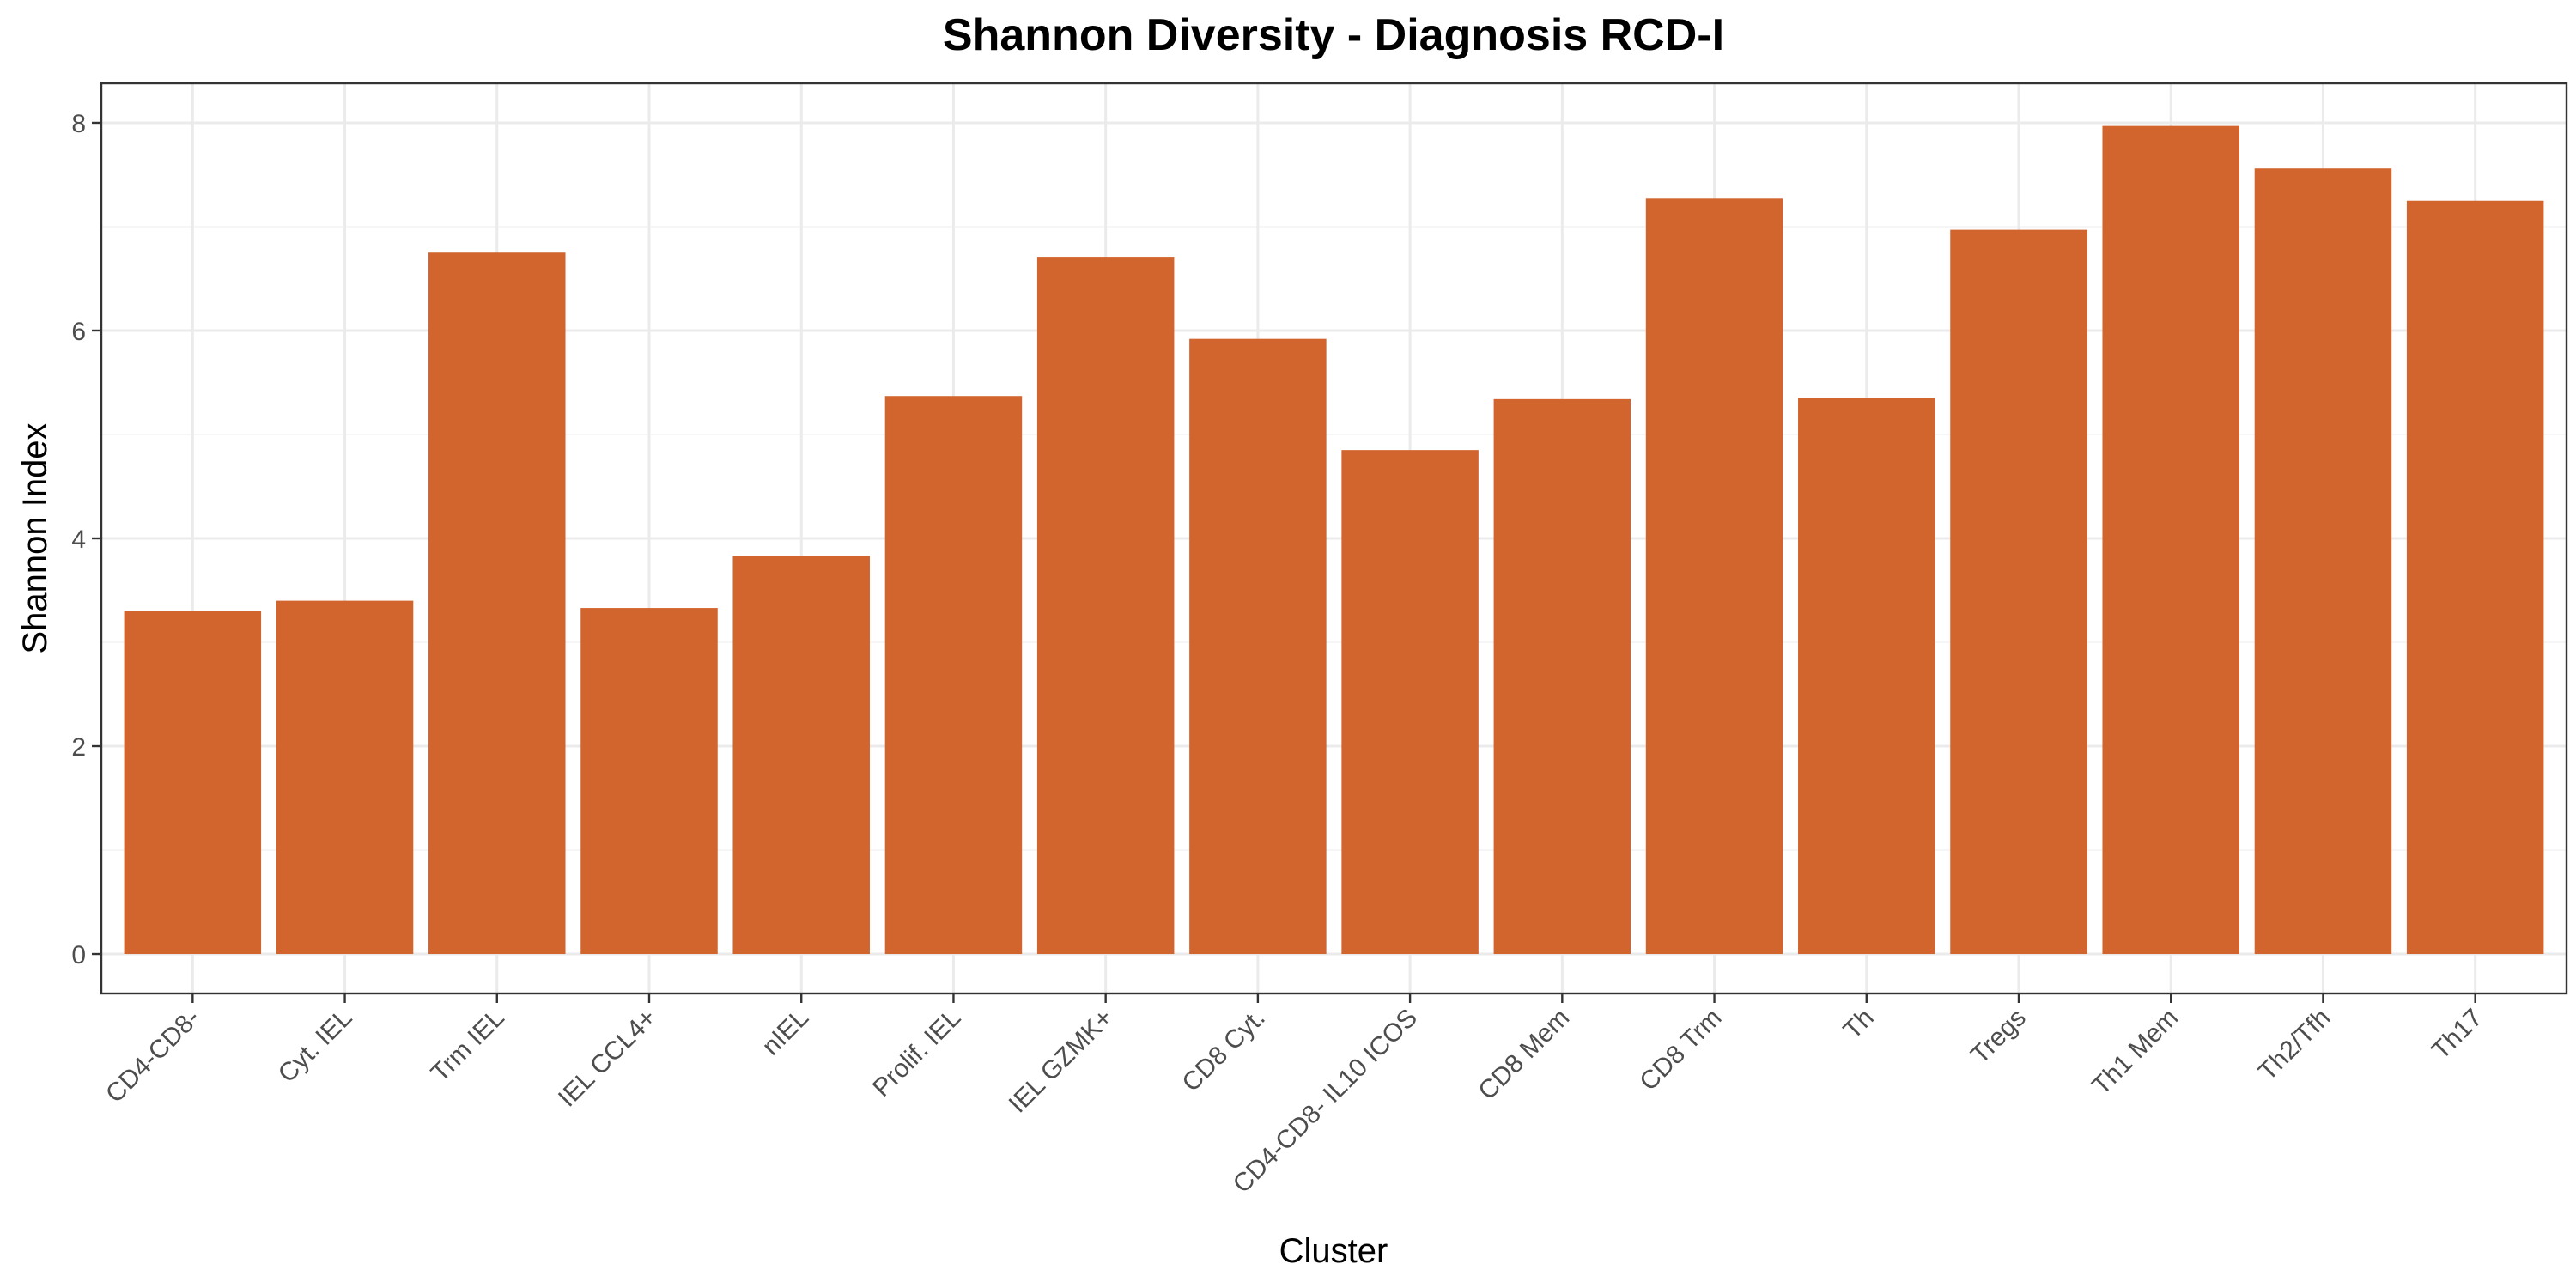 This screenshot has width=2576, height=1288. Describe the element at coordinates (1334, 1251) in the screenshot. I see `x-axis-title: Cluster` at that location.